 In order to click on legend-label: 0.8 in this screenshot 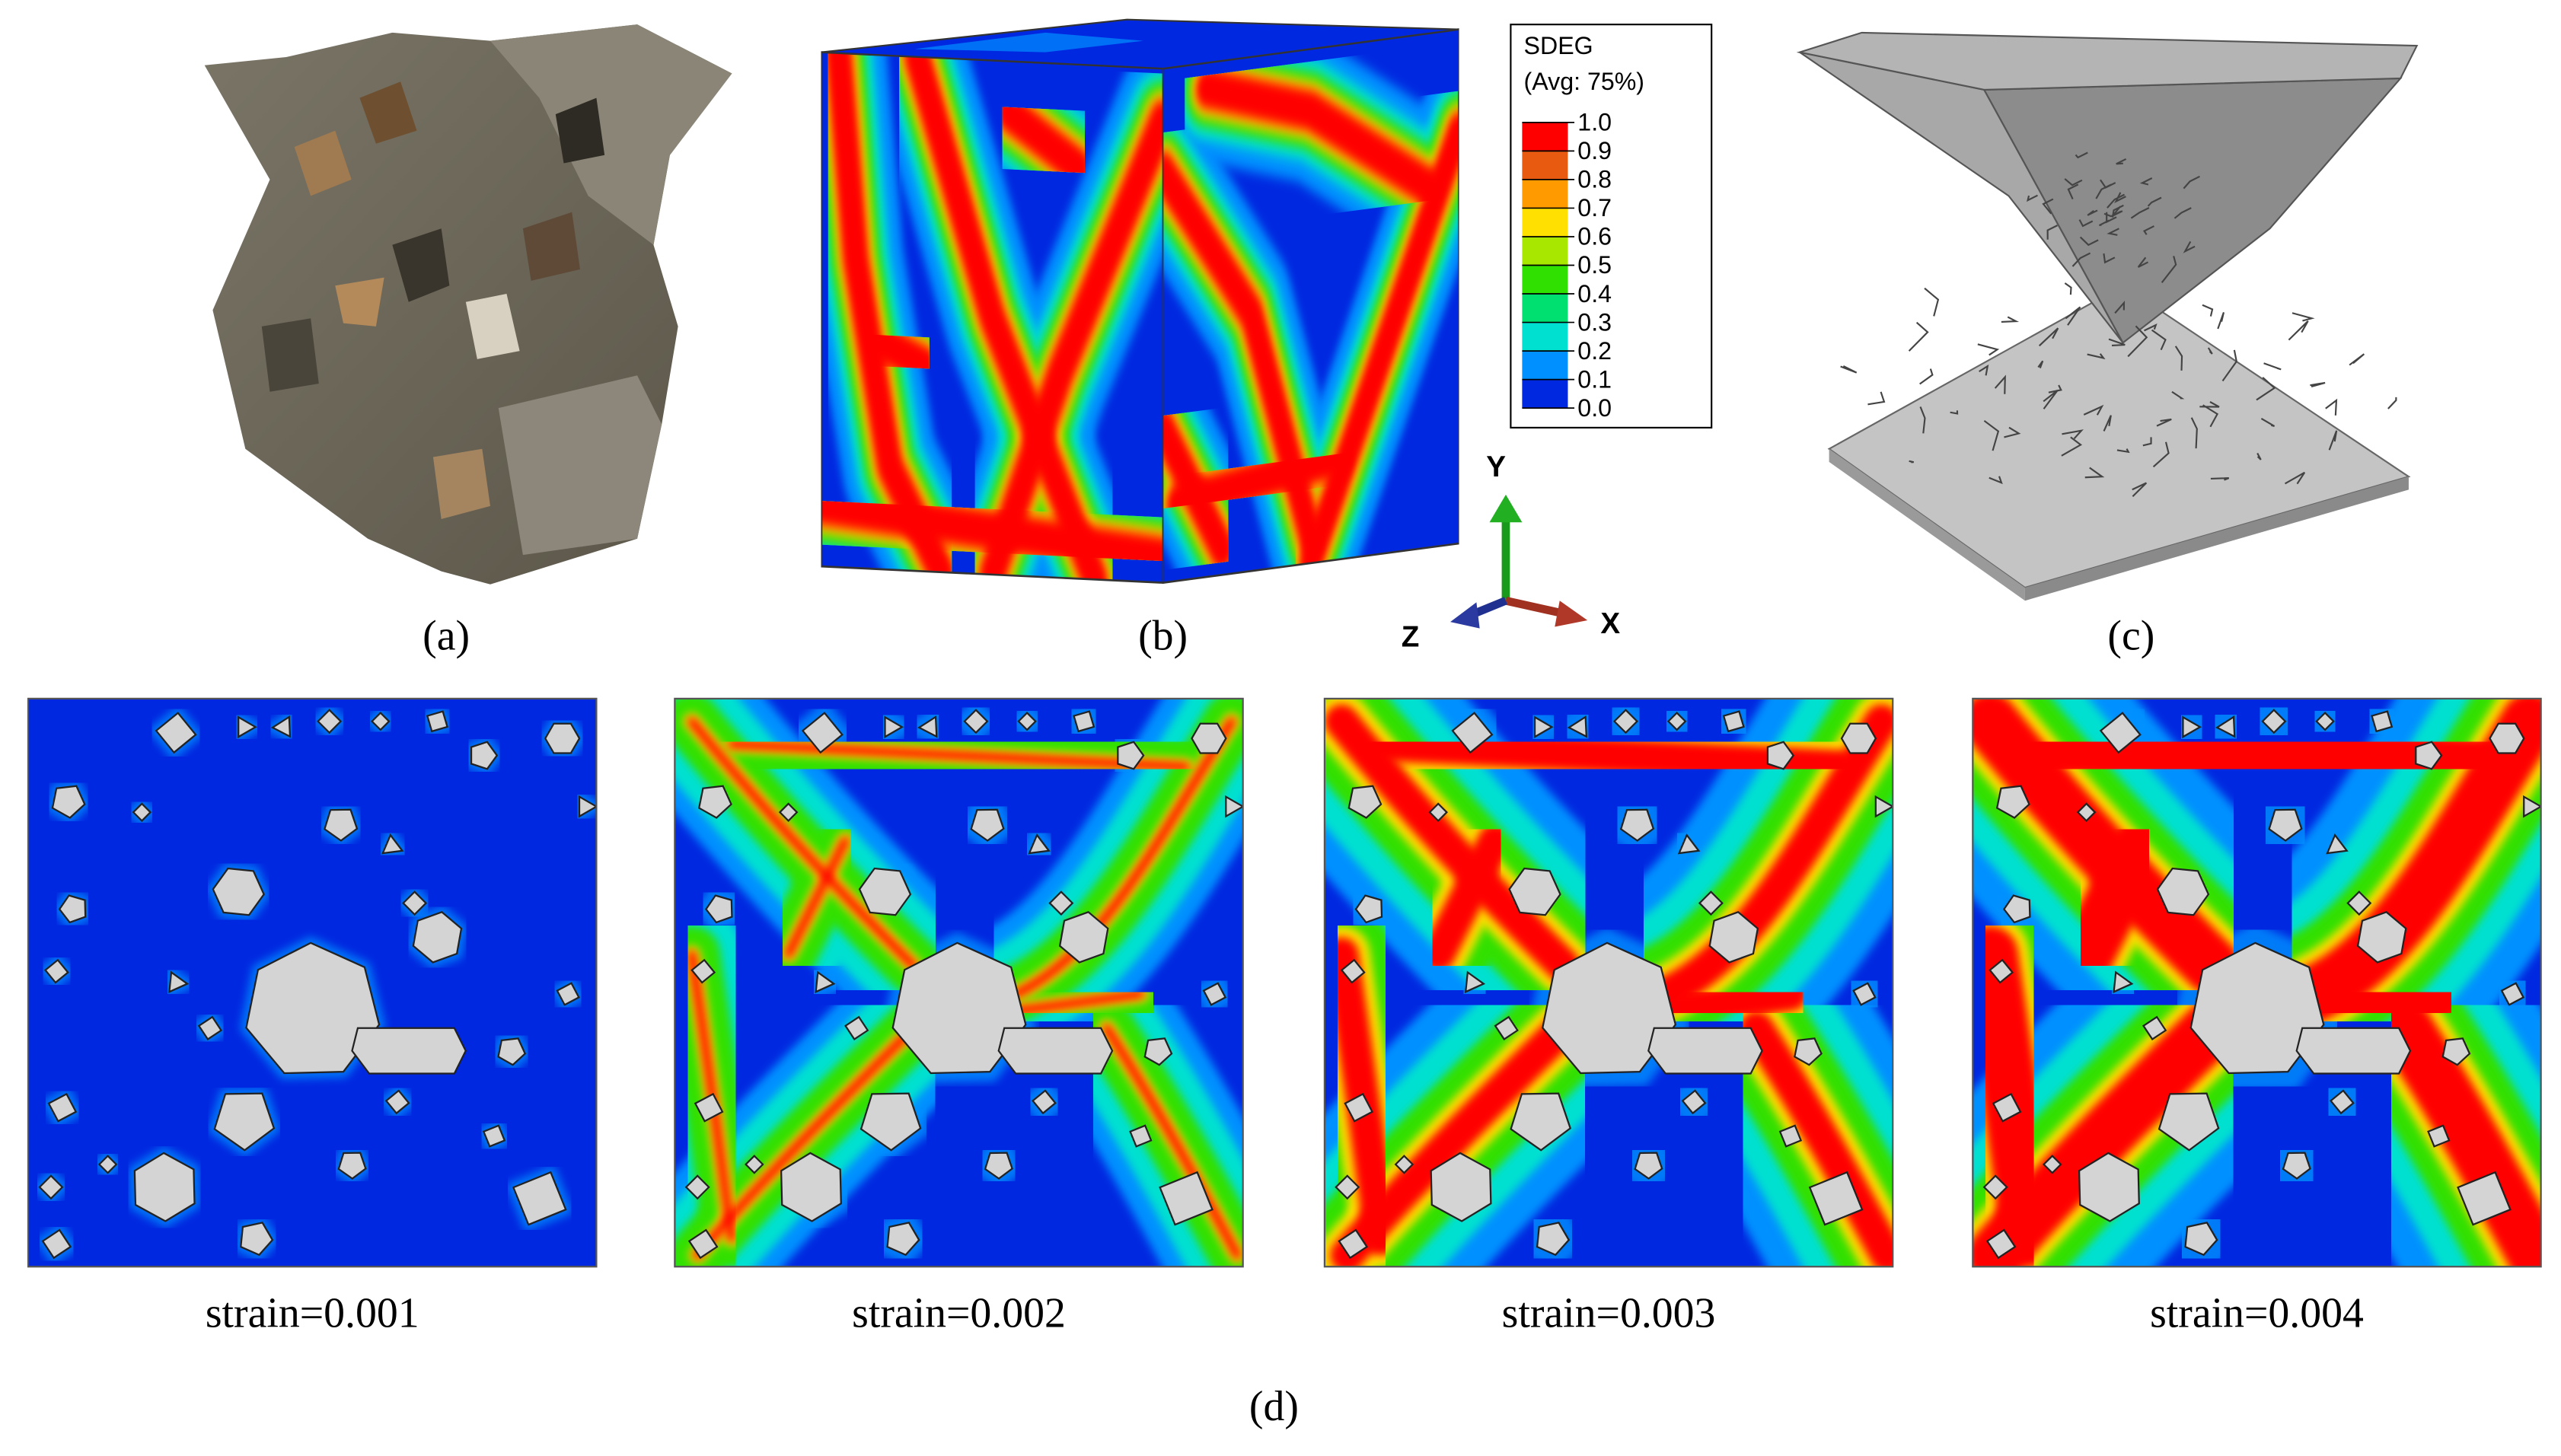, I will do `click(1594, 179)`.